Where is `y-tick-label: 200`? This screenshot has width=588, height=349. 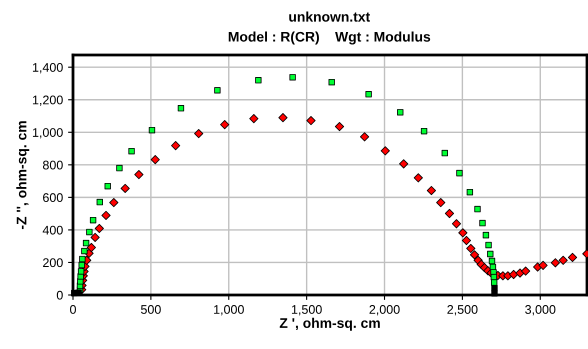
y-tick-label: 200 is located at coordinates (53, 263).